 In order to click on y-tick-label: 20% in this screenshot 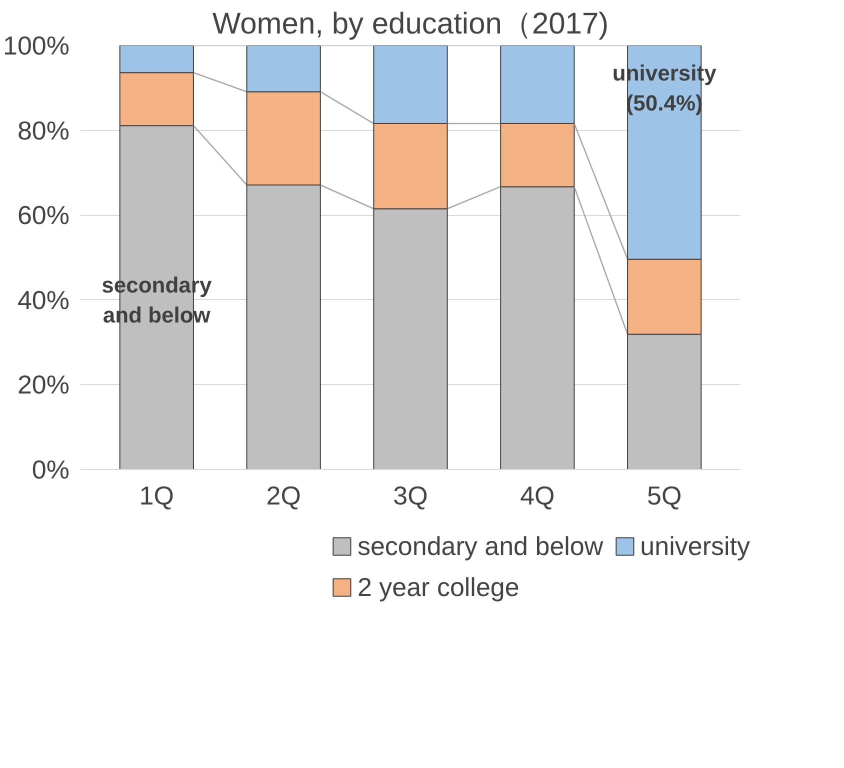, I will do `click(43, 385)`.